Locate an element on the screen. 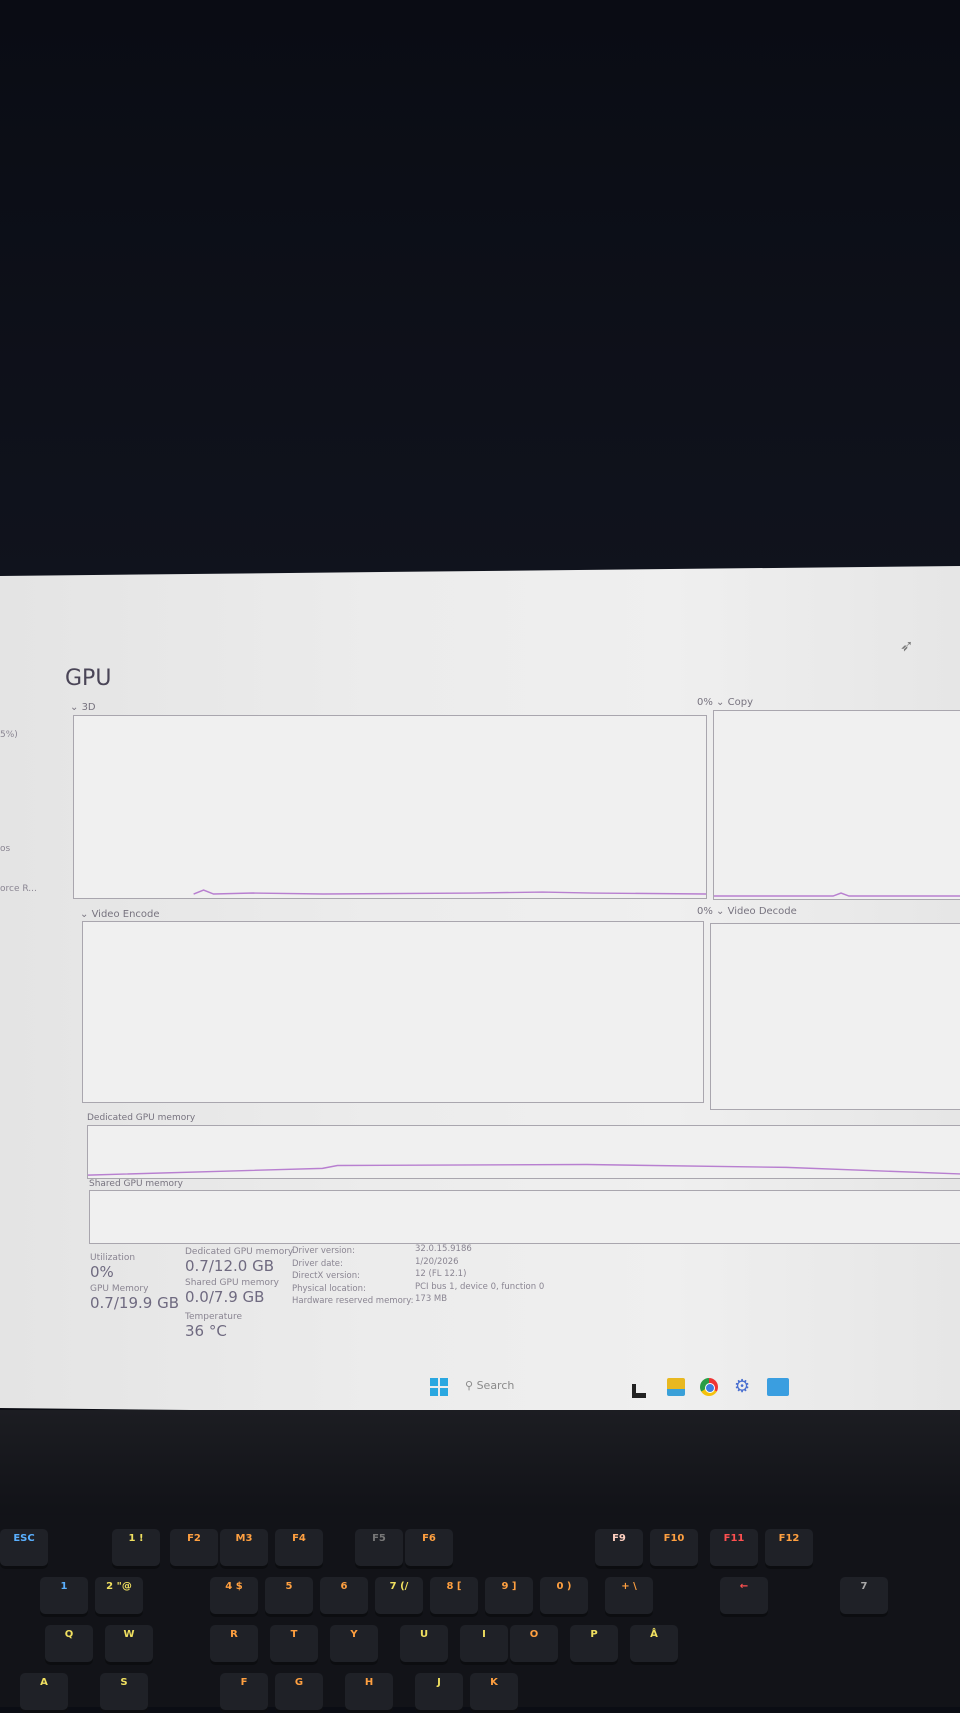  keyboard-key: M3 is located at coordinates (244, 1549).